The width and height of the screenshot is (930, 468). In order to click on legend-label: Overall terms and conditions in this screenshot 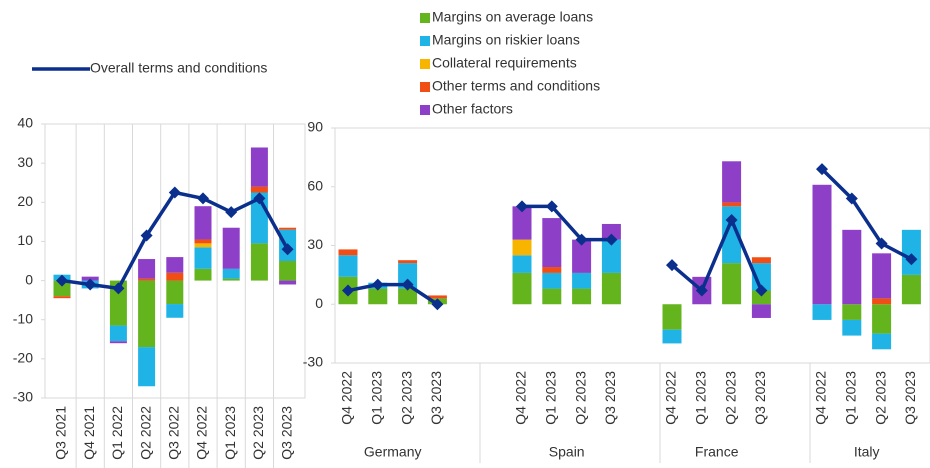, I will do `click(178, 68)`.